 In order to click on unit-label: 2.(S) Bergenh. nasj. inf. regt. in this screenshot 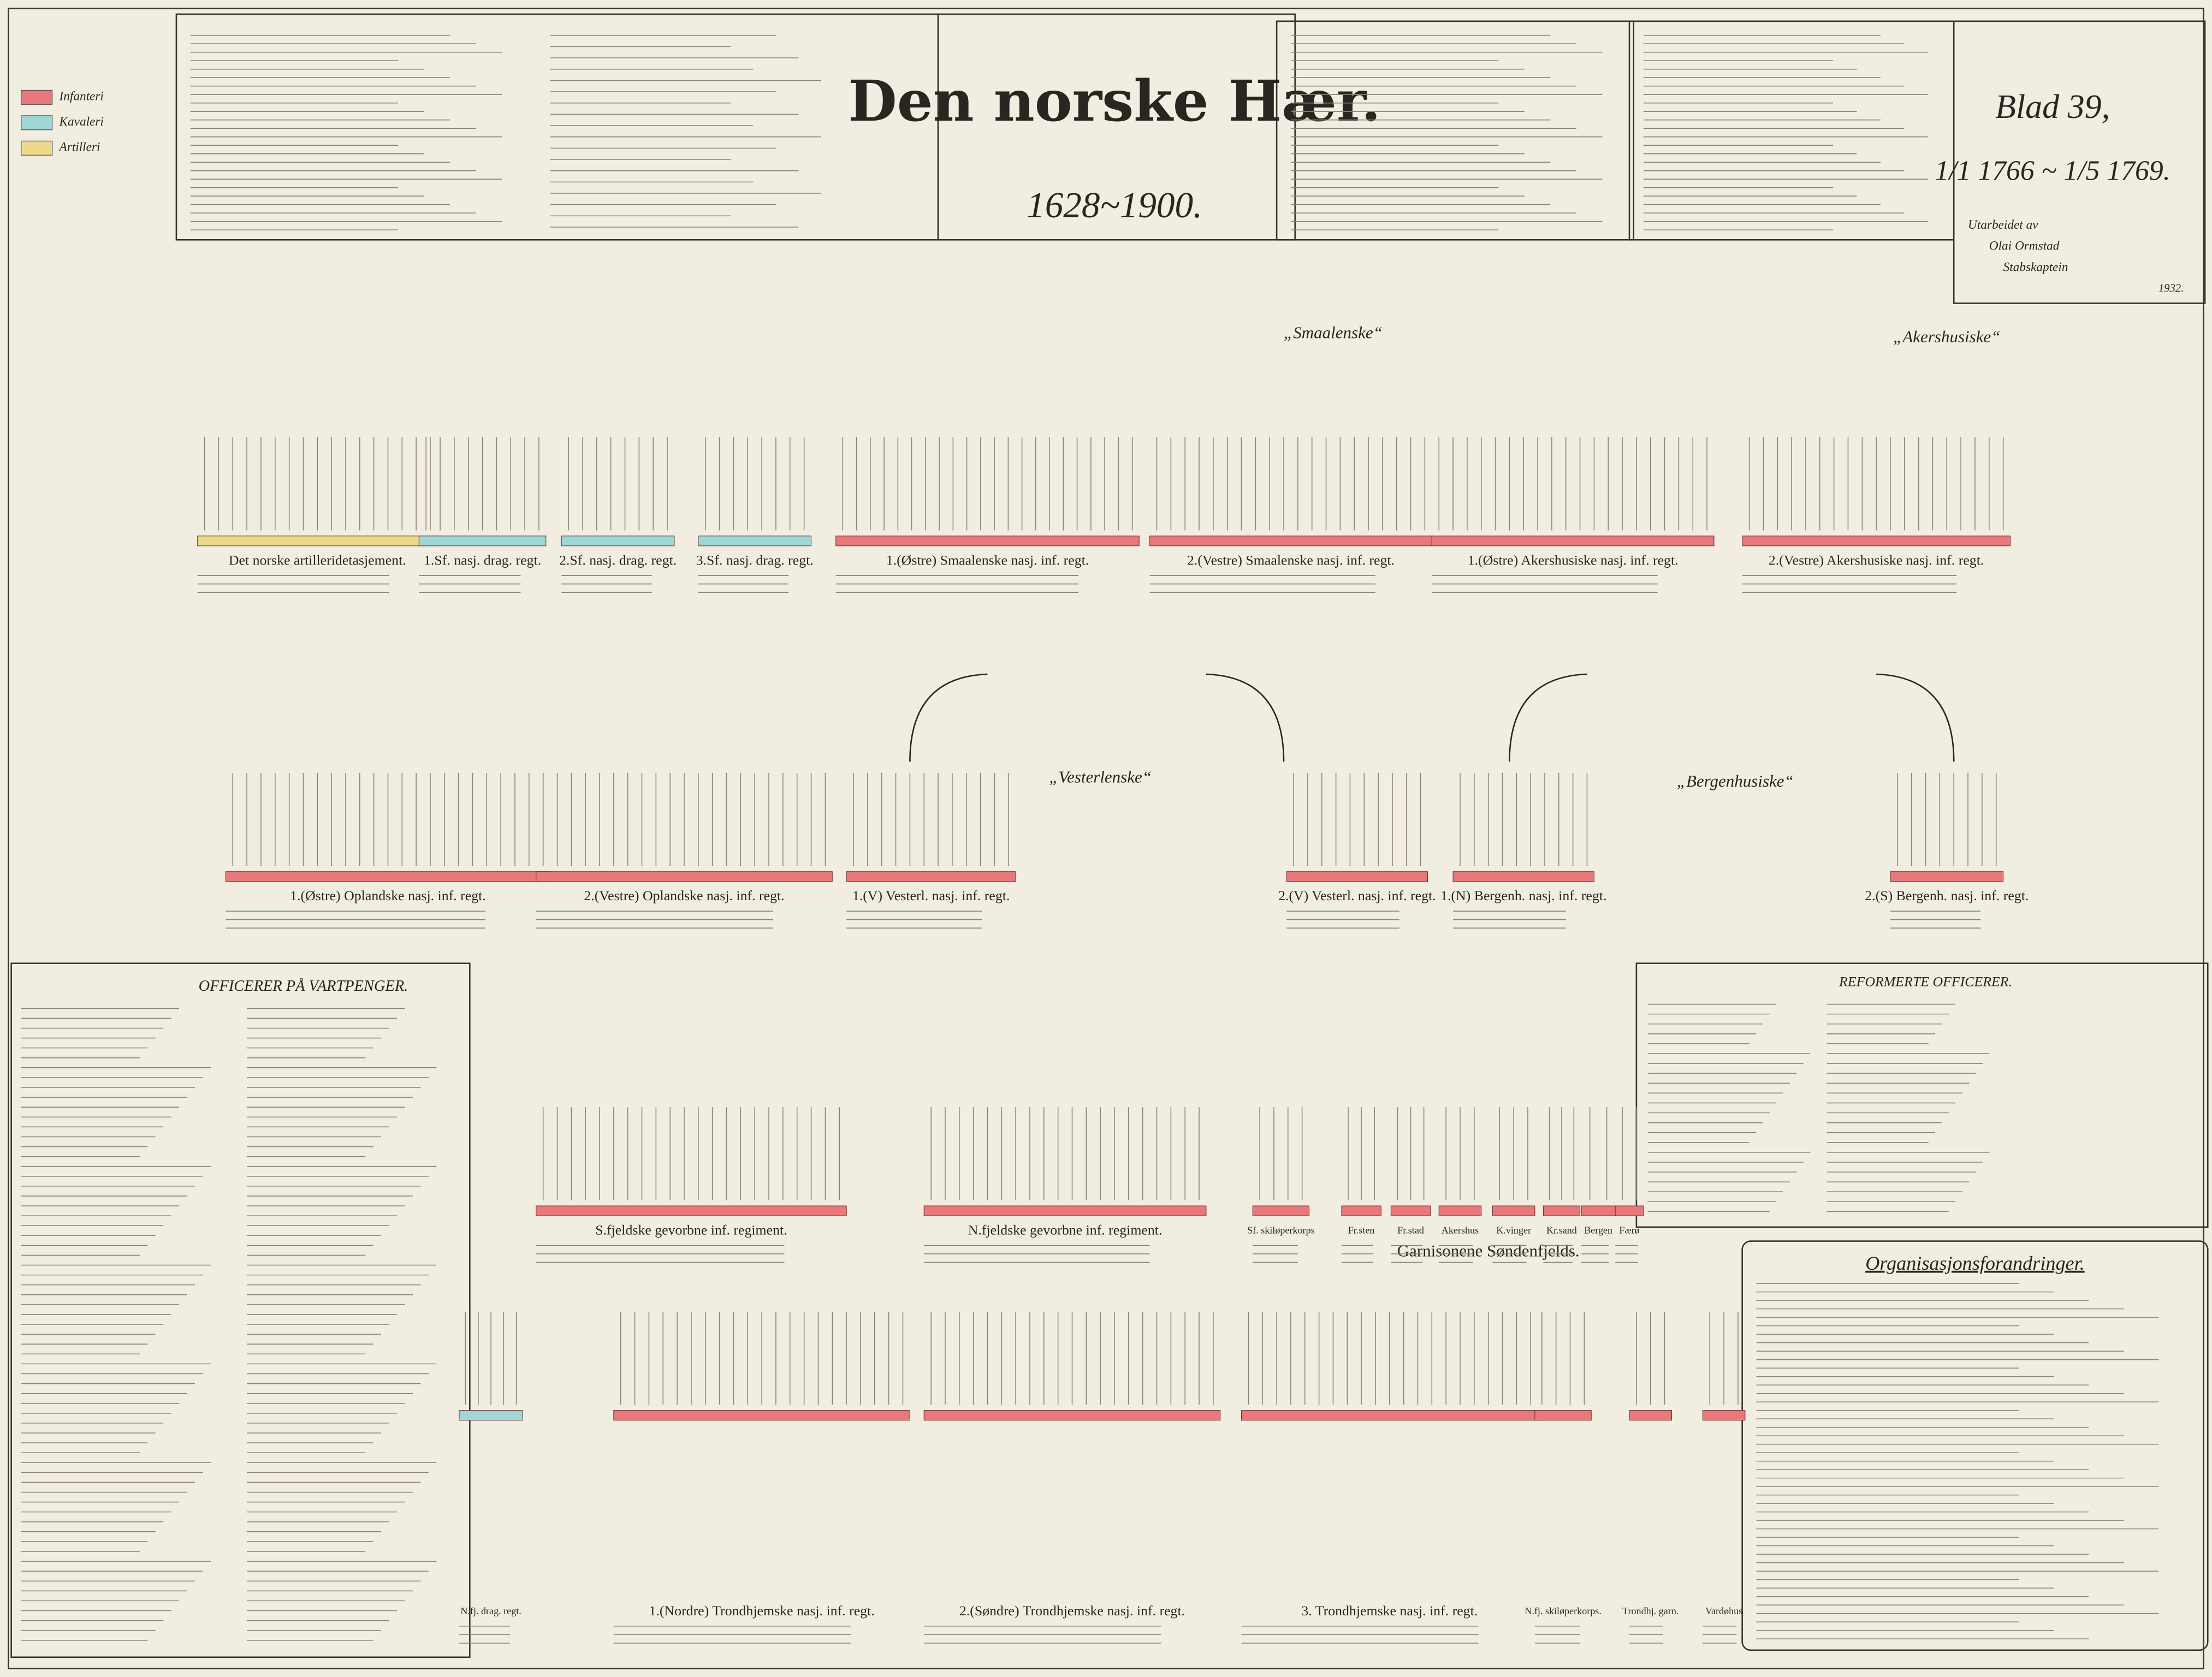, I will do `click(1947, 896)`.